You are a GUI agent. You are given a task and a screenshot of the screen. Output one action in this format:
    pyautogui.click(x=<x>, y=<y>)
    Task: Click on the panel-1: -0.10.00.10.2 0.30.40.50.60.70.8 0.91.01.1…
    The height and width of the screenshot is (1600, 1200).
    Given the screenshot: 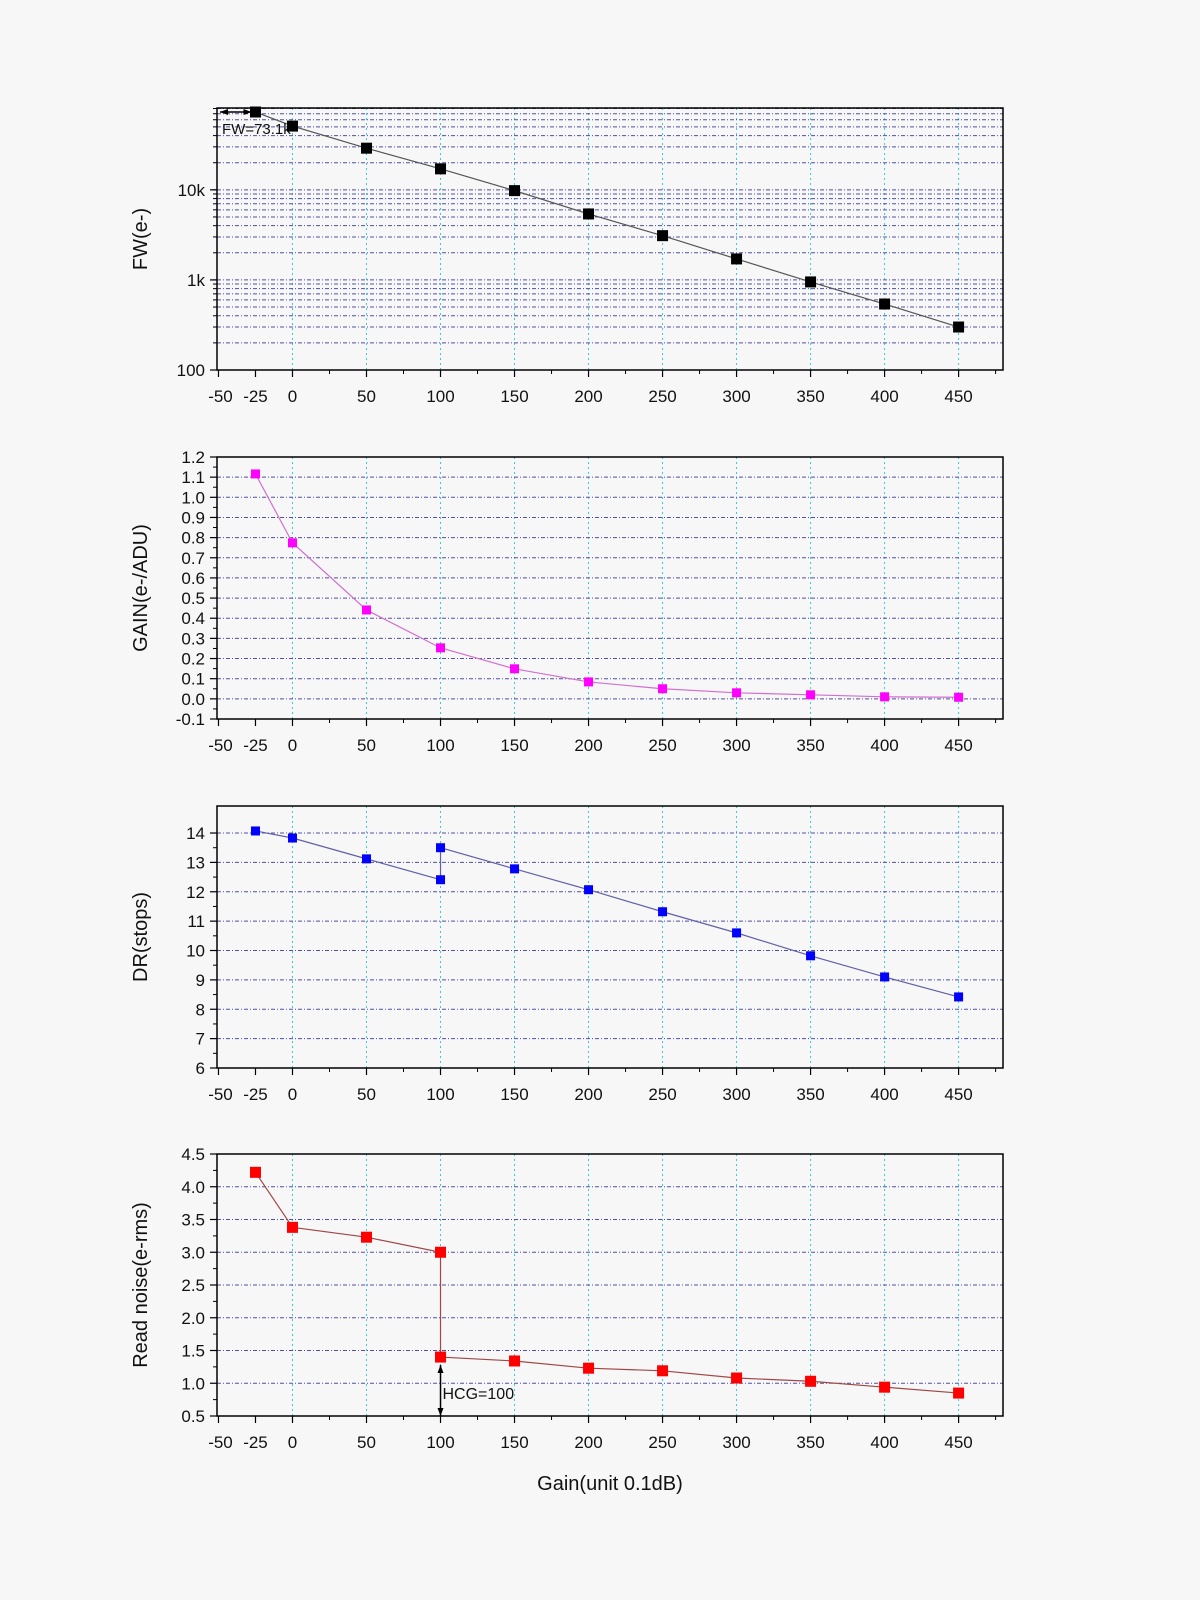 What is the action you would take?
    pyautogui.click(x=567, y=601)
    